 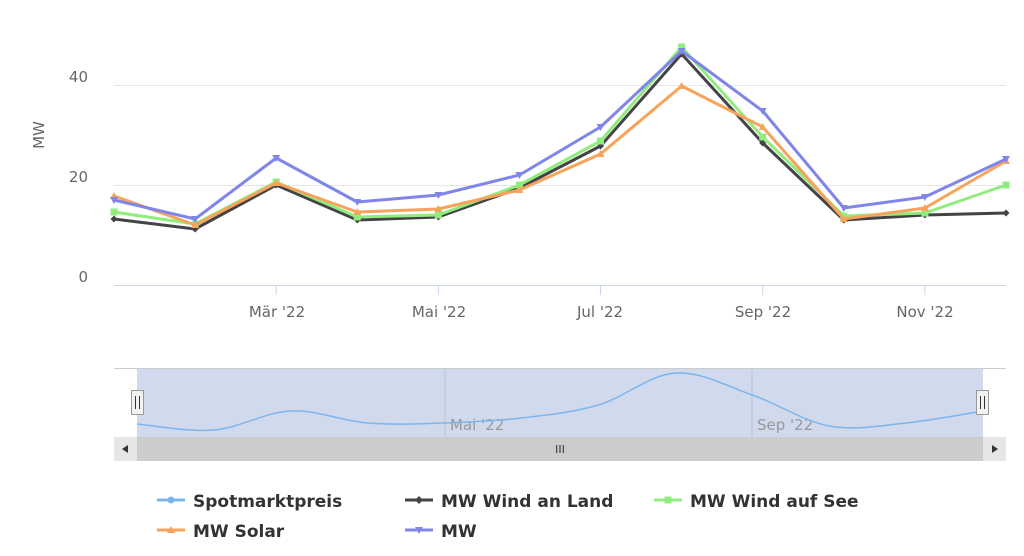 What do you see at coordinates (39, 135) in the screenshot?
I see `y-axis-title: MW` at bounding box center [39, 135].